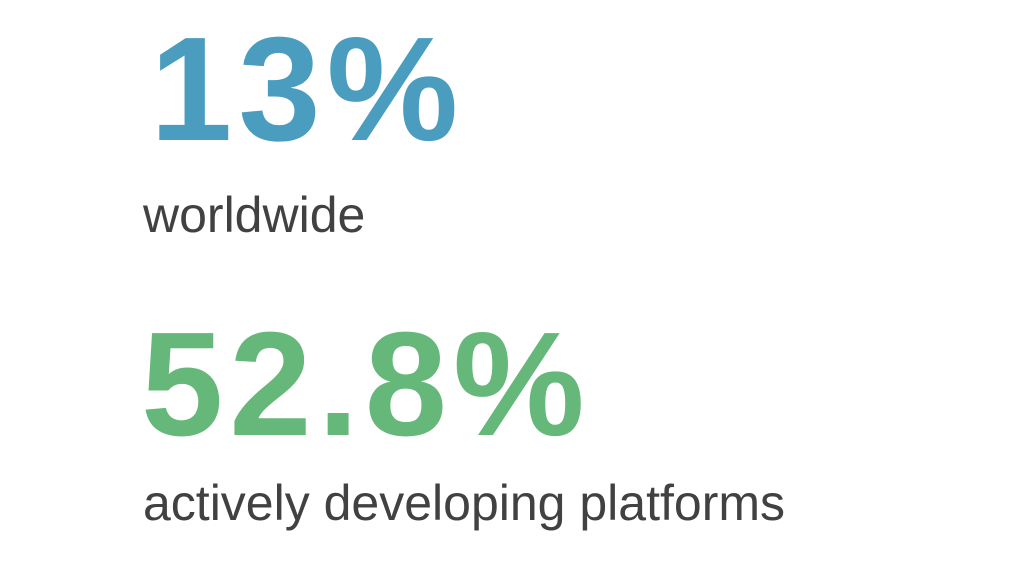 The width and height of the screenshot is (1024, 563). Describe the element at coordinates (307, 89) in the screenshot. I see `stat-value: 13%` at that location.